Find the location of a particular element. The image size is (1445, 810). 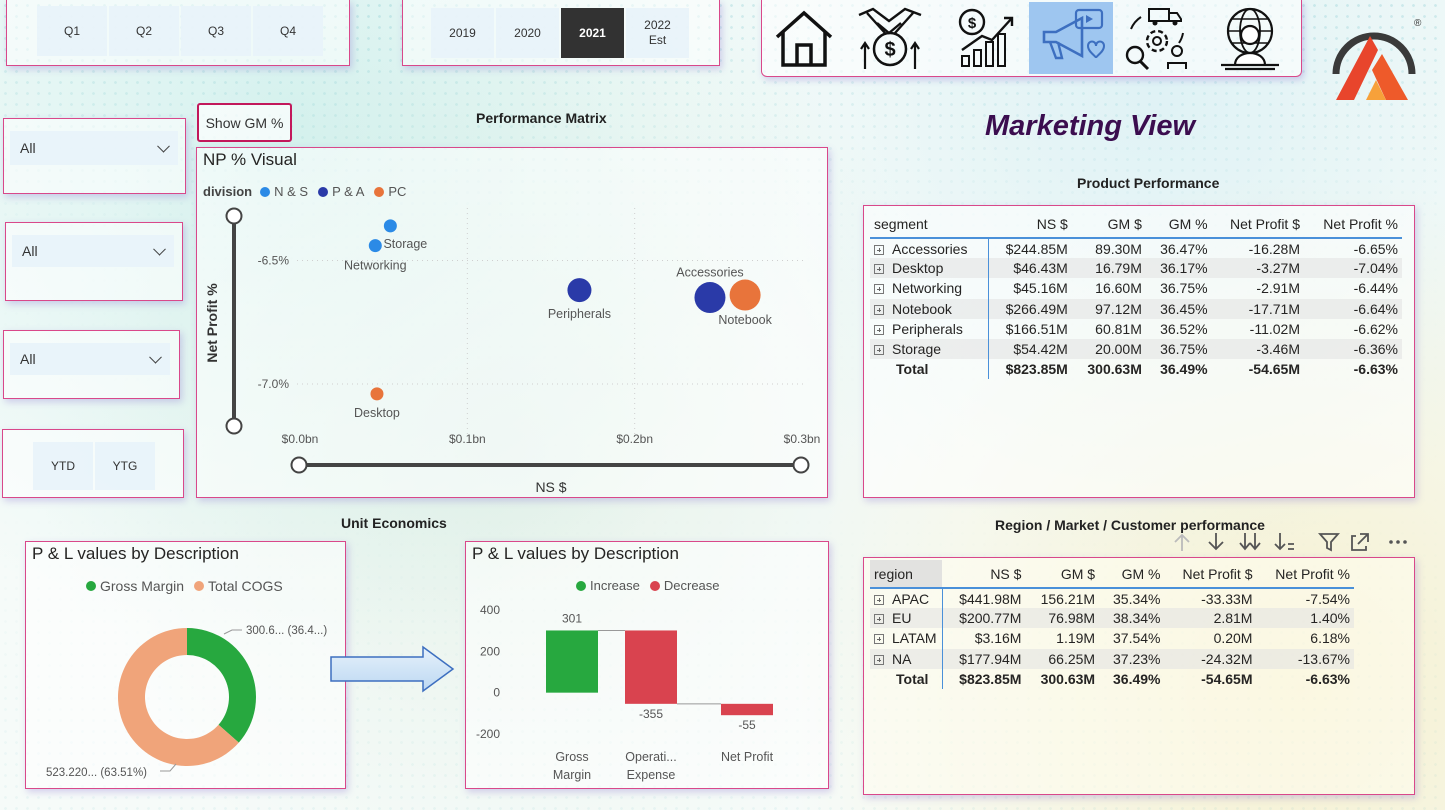

year-button-1: 2020 is located at coordinates (527, 33).